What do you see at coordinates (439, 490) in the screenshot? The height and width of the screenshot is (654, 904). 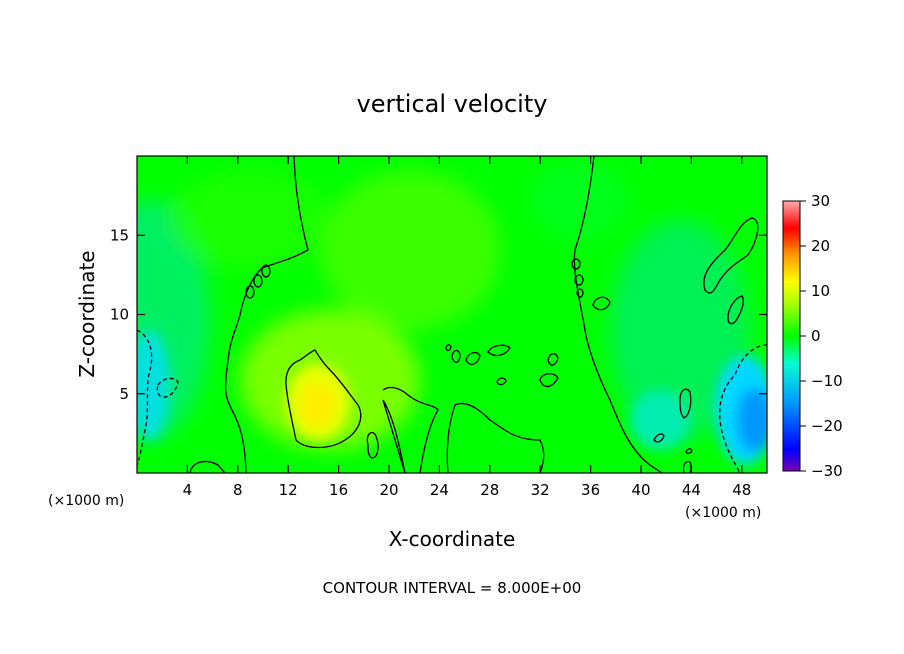 I see `x-tick-label: 24` at bounding box center [439, 490].